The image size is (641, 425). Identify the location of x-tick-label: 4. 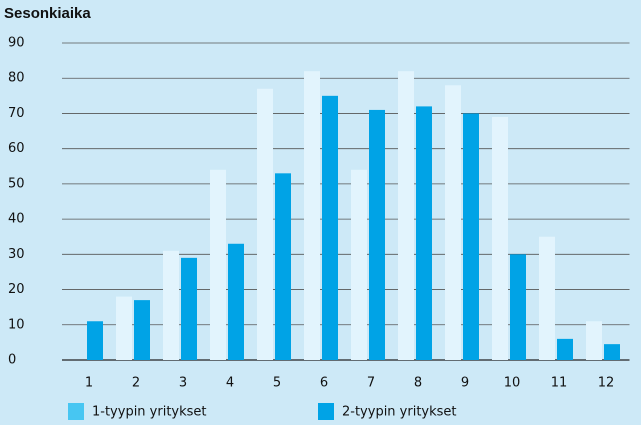
(230, 383).